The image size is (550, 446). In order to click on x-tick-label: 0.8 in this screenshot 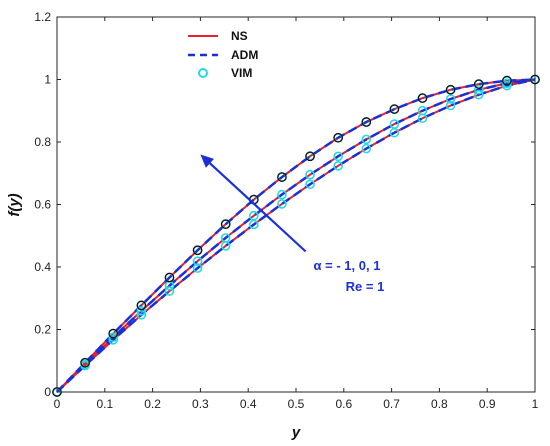, I will do `click(439, 404)`.